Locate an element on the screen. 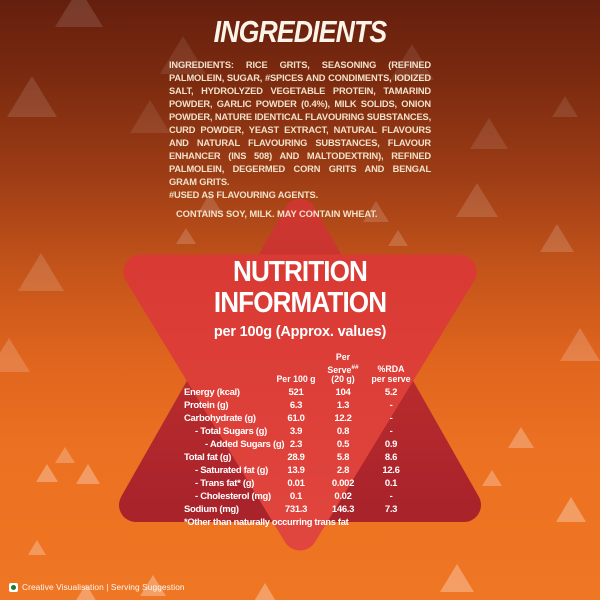 This screenshot has height=600, width=600. value-per-100g: 28.9 is located at coordinates (296, 457).